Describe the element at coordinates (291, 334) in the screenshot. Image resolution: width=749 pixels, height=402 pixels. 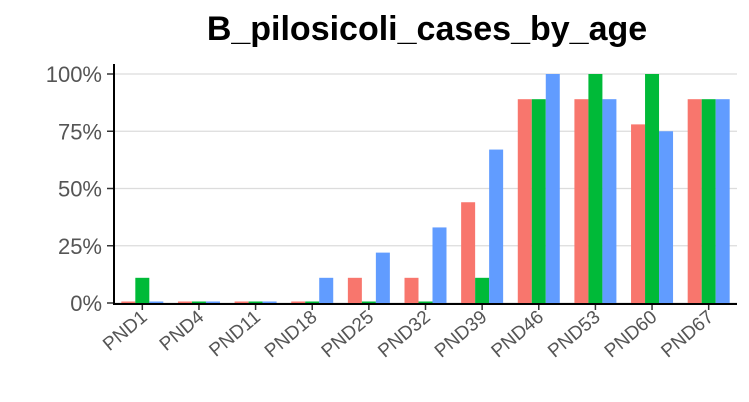
I see `x-tick-label: PND18` at that location.